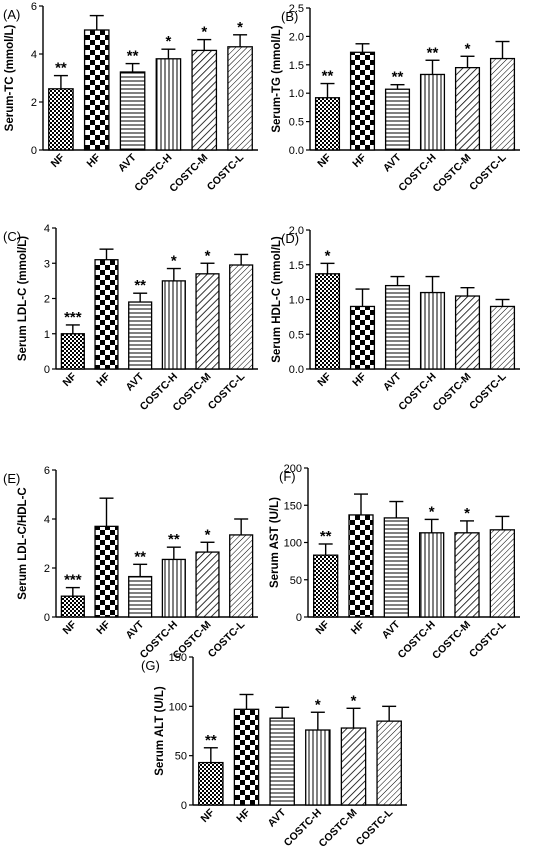 Image resolution: width=549 pixels, height=855 pixels. What do you see at coordinates (47, 264) in the screenshot?
I see `y-tick-label: 3` at bounding box center [47, 264].